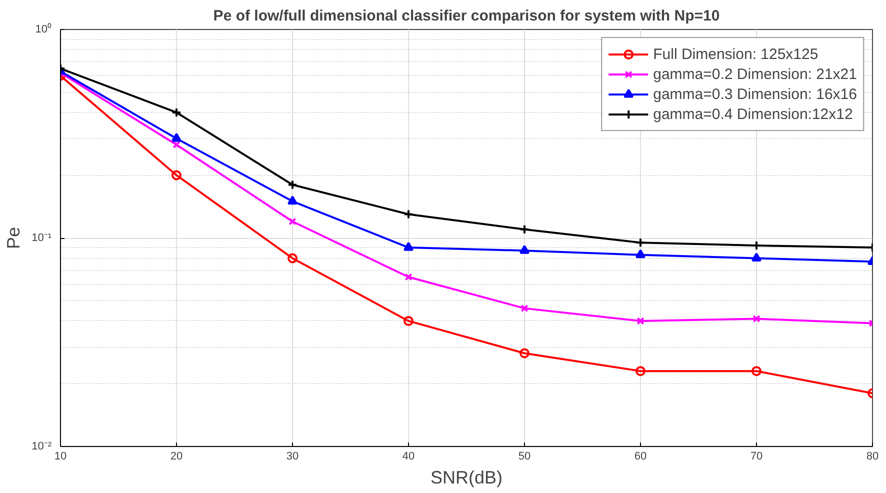 This screenshot has width=886, height=493. Describe the element at coordinates (14, 238) in the screenshot. I see `y-axis-title: Pe` at that location.